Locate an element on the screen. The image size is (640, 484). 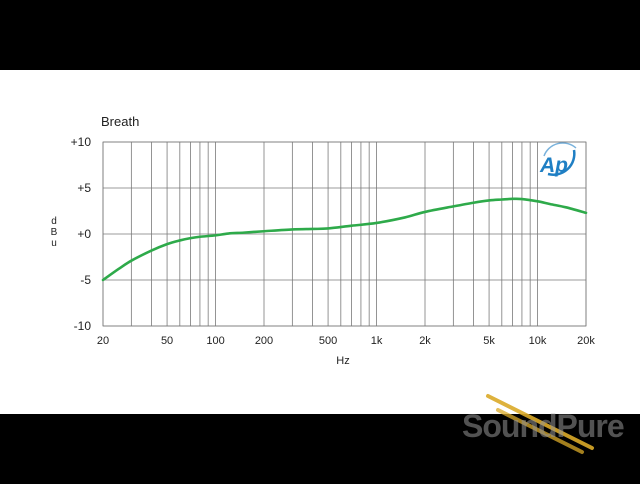
logo-text: Ap is located at coordinates (553, 165).